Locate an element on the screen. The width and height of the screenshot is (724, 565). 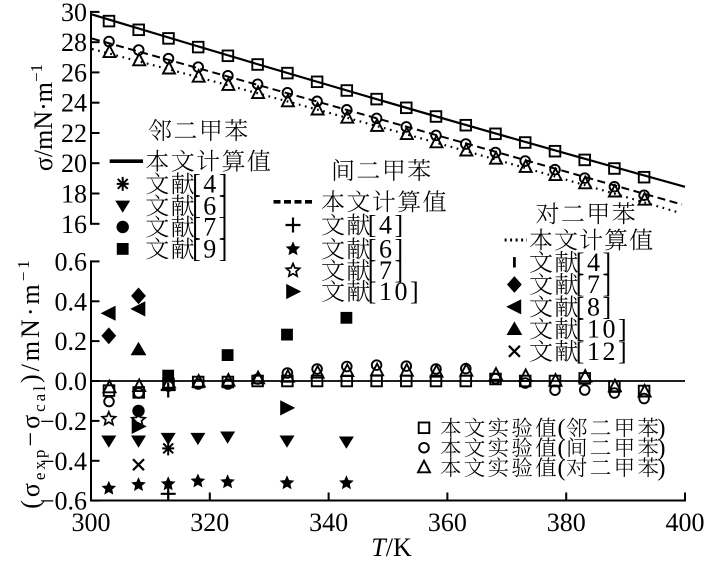
svg-text: 28 is located at coordinates (74, 42).